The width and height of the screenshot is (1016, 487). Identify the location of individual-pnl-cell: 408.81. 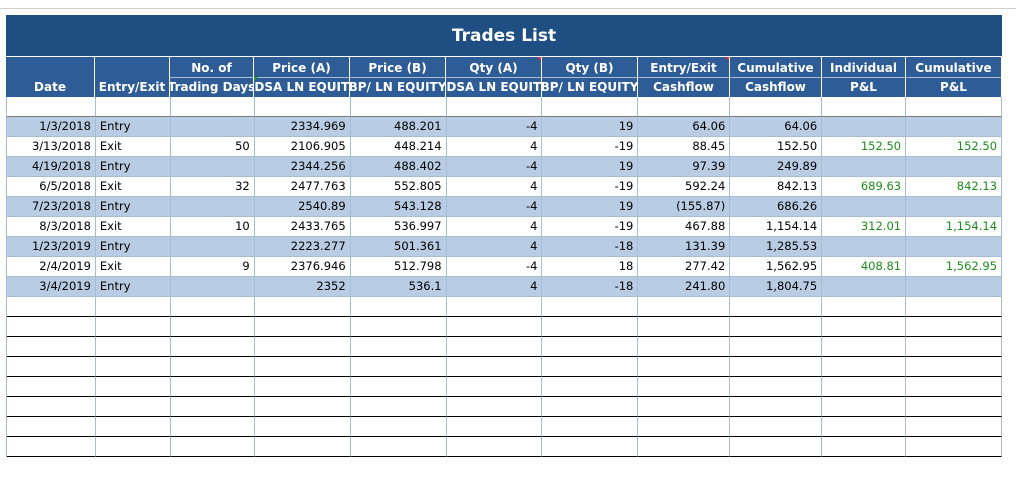
(864, 267).